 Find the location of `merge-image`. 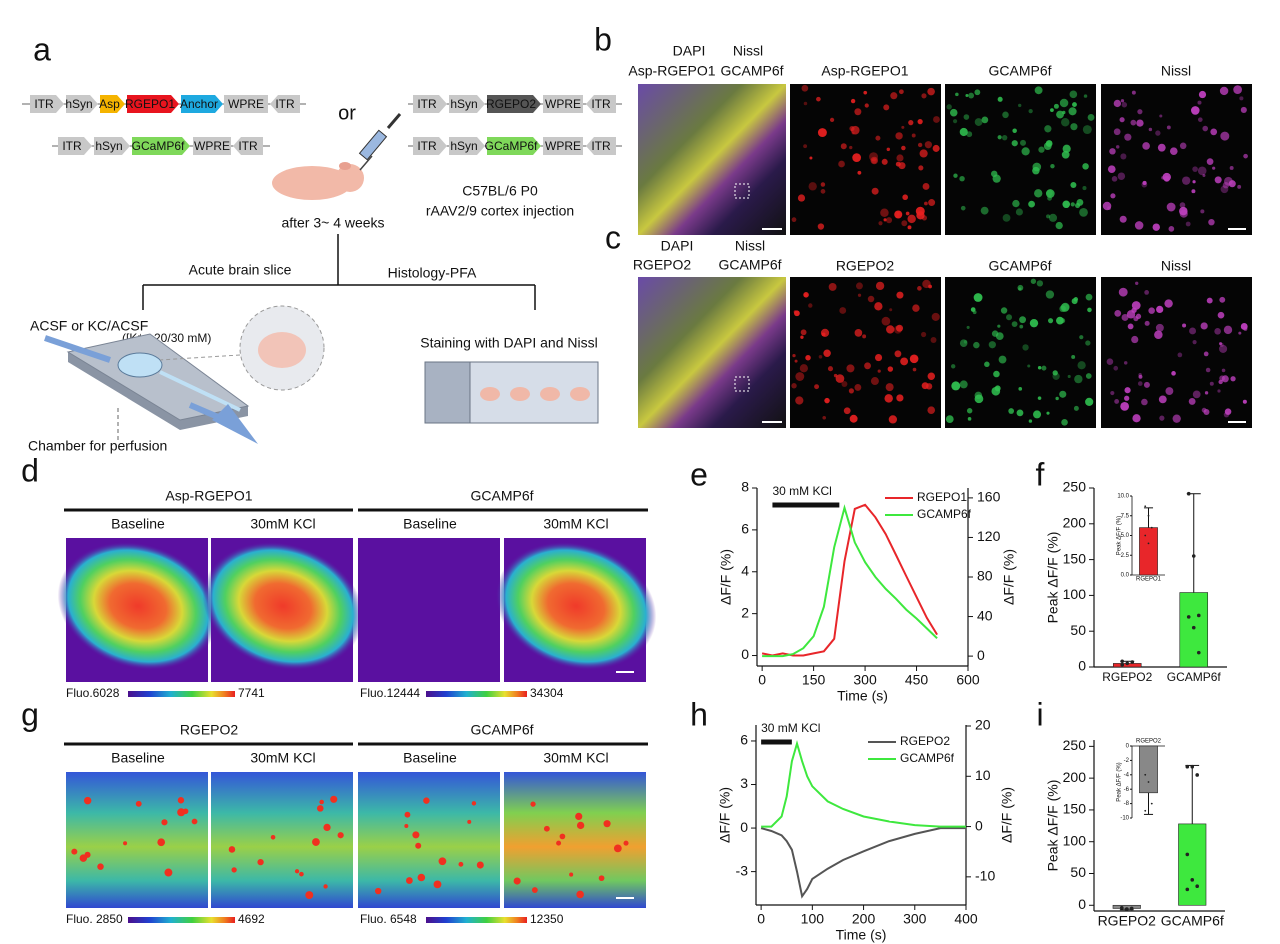

merge-image is located at coordinates (712, 159).